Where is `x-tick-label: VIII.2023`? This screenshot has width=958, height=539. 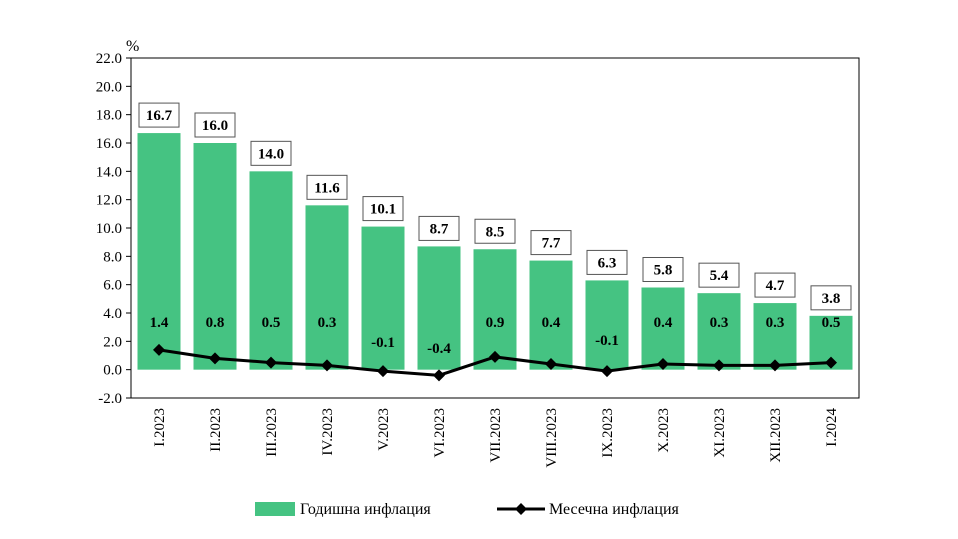
x-tick-label: VIII.2023 is located at coordinates (552, 438).